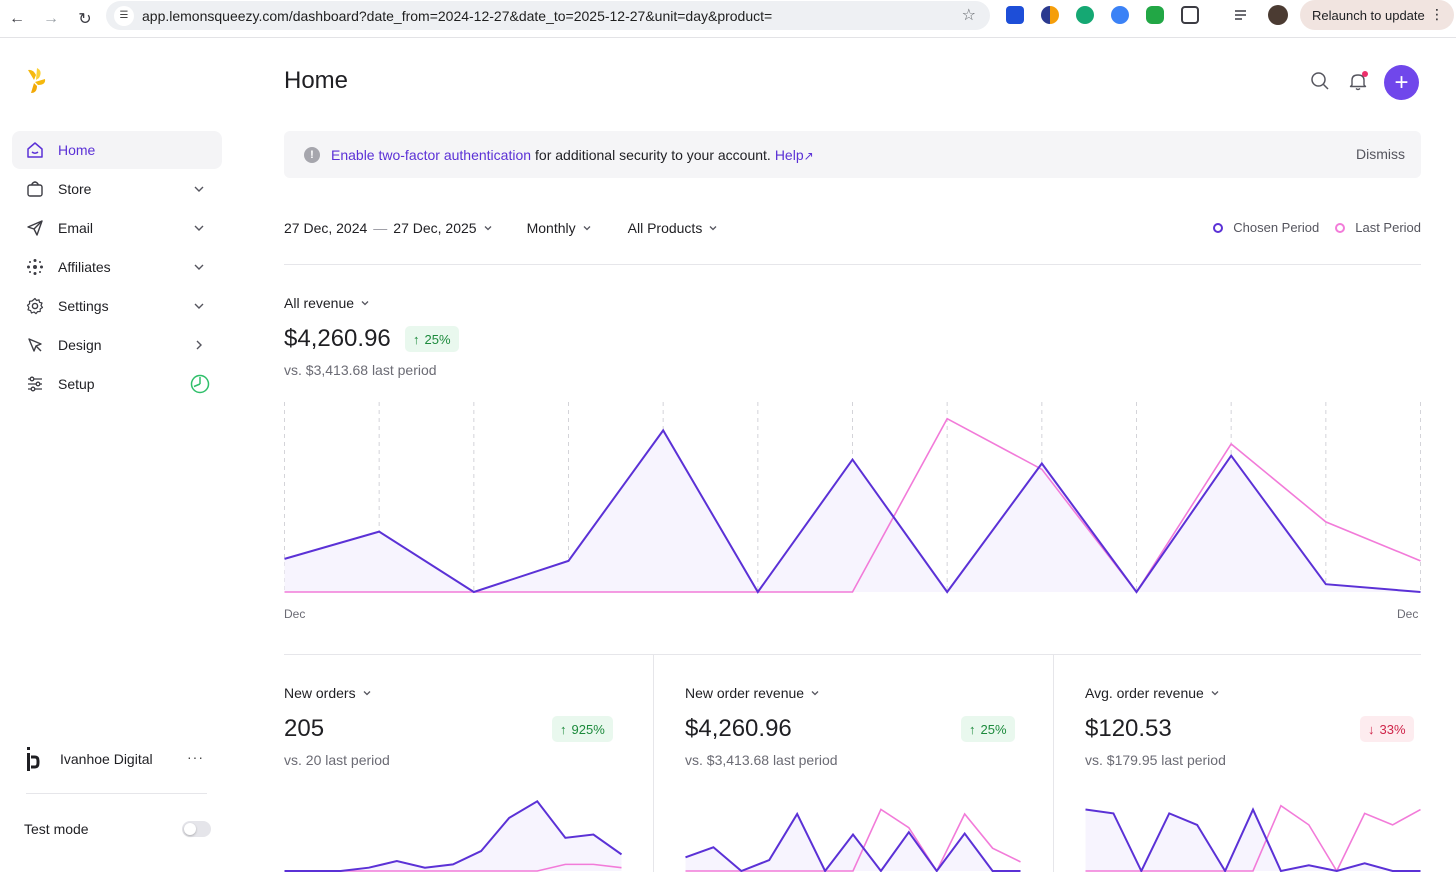 Image resolution: width=1456 pixels, height=872 pixels. Describe the element at coordinates (1015, 15) in the screenshot. I see `extension-todo-icon` at that location.